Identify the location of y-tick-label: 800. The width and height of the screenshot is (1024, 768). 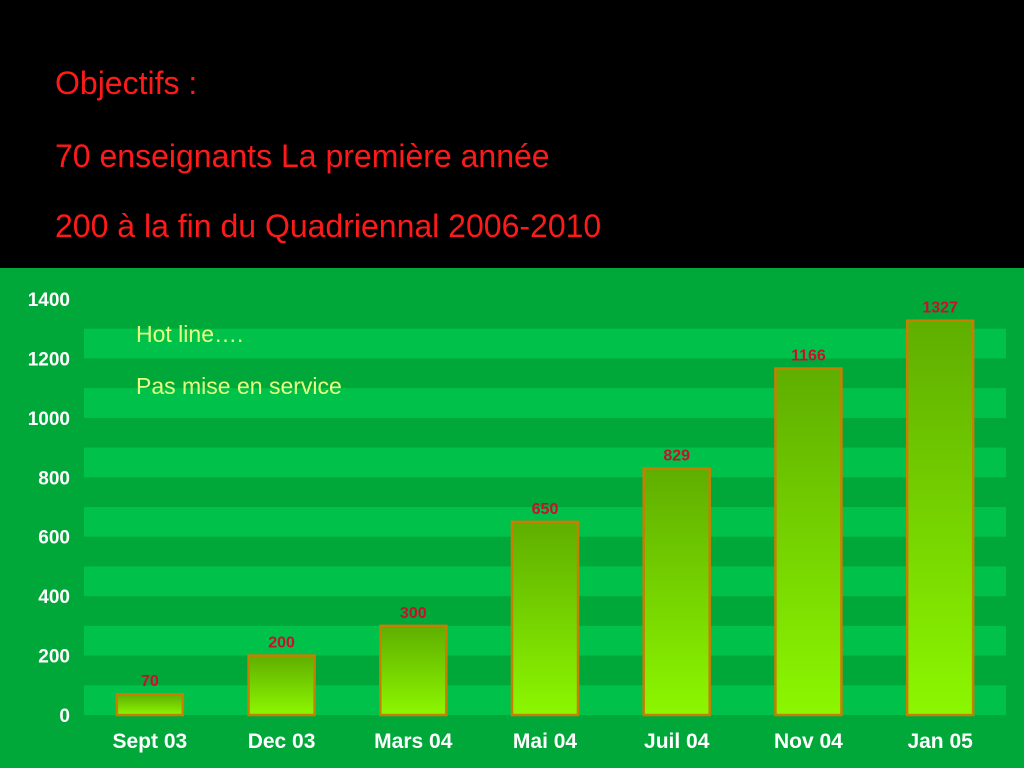
(54, 478).